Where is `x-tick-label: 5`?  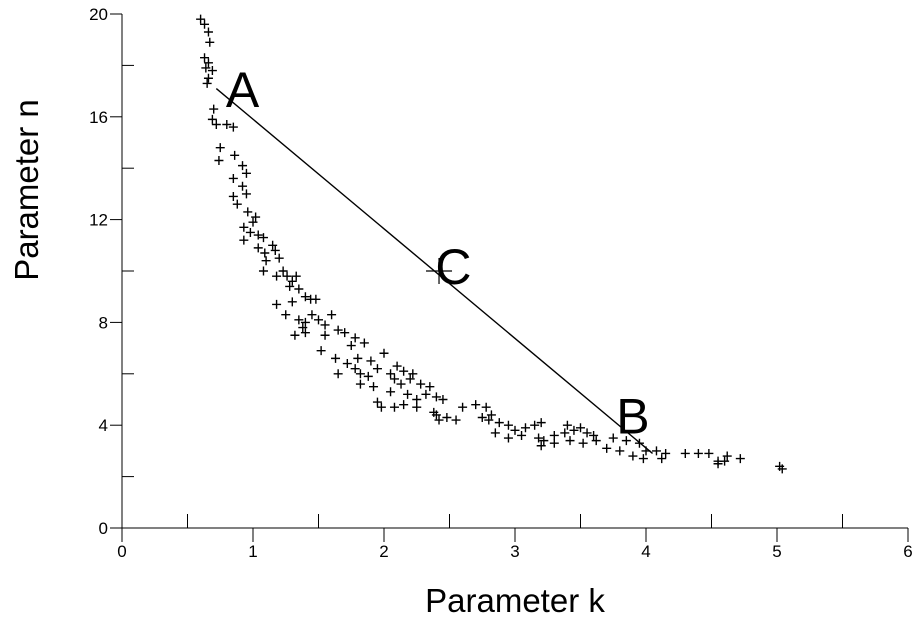 x-tick-label: 5 is located at coordinates (776, 551).